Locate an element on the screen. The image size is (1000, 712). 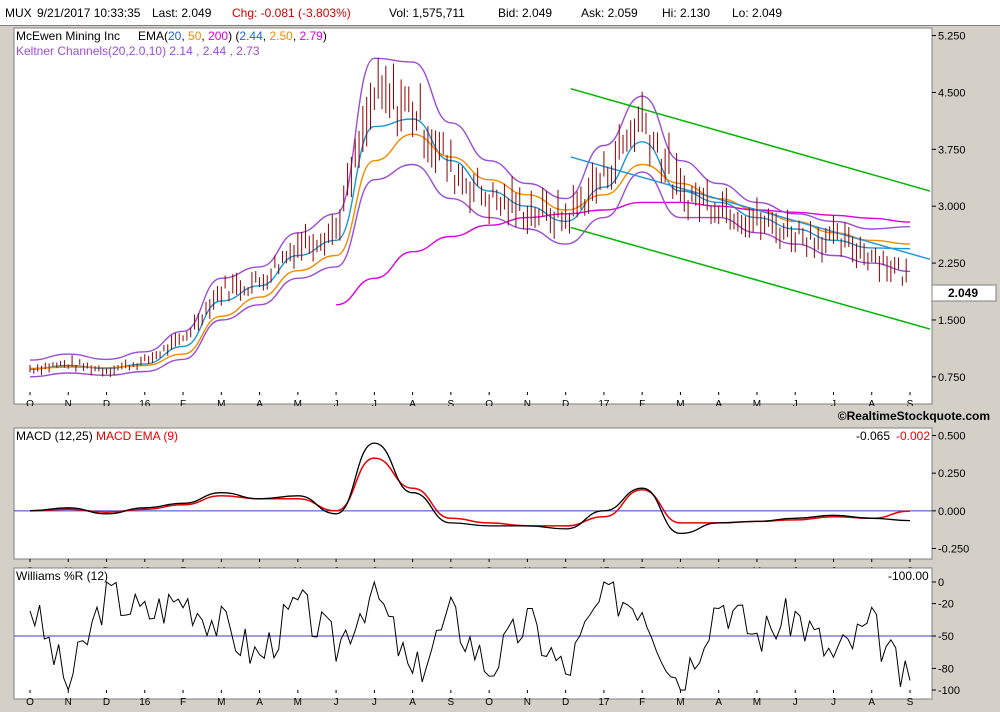
ask-price: Ask: 2.059 is located at coordinates (609, 13).